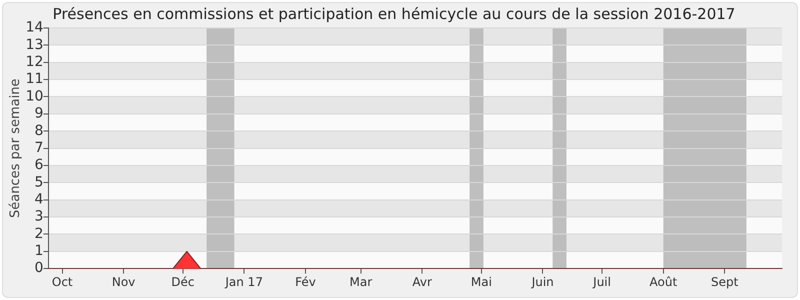 This screenshot has width=800, height=300. Describe the element at coordinates (39, 200) in the screenshot. I see `y-tick-label: 4` at that location.